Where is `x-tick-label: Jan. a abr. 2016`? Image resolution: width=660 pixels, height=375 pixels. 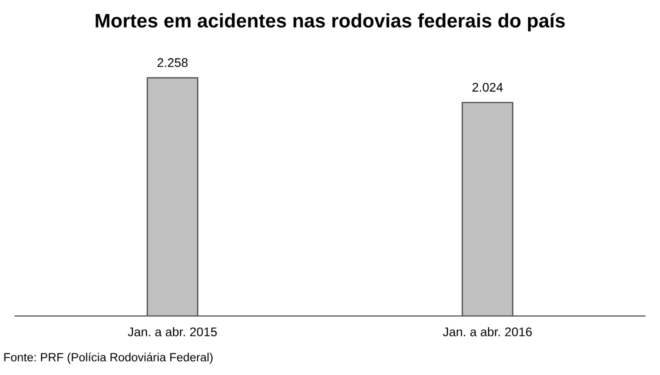 x-tick-label: Jan. a abr. 2016 is located at coordinates (487, 331).